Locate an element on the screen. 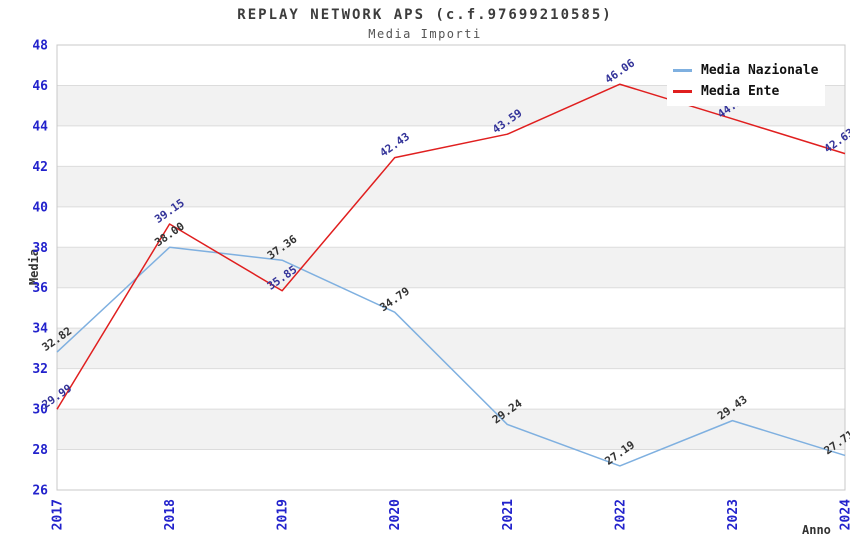 The height and width of the screenshot is (550, 850). y-tick-label: 40 is located at coordinates (40, 207).